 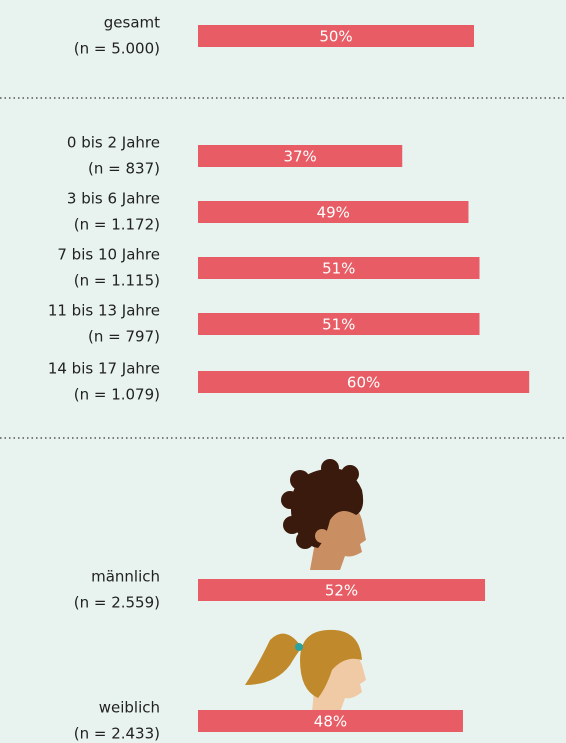 I want to click on category-label: 0 bis 2 Jahre, so click(x=113, y=143).